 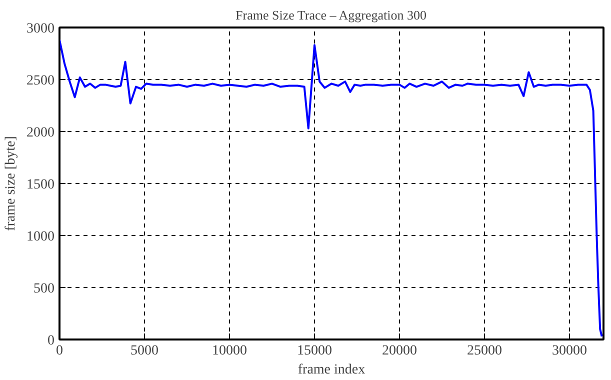 What do you see at coordinates (314, 351) in the screenshot?
I see `x-tick-label: 15000` at bounding box center [314, 351].